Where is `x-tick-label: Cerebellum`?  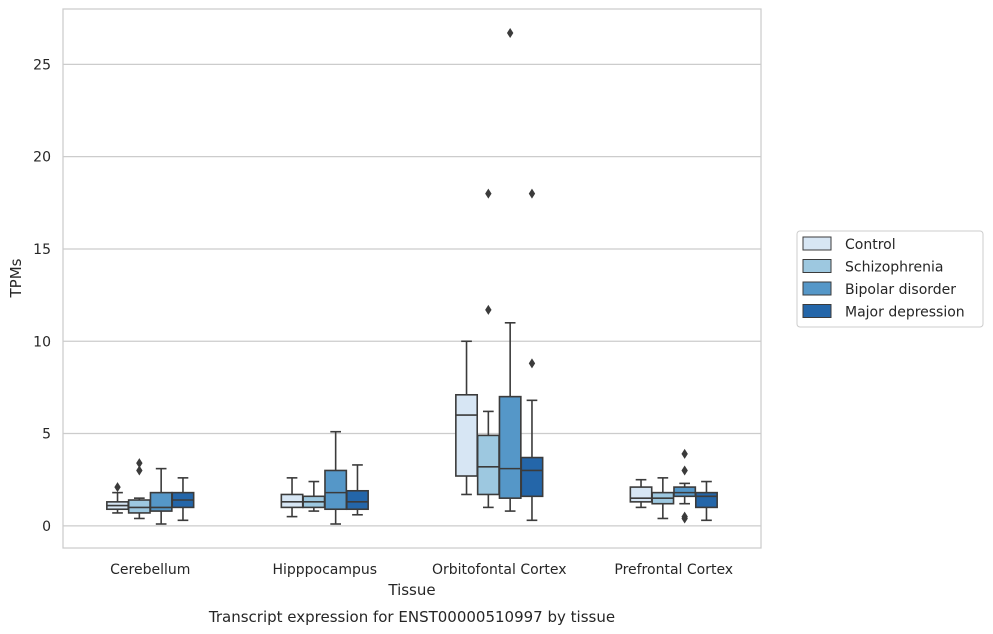
x-tick-label: Cerebellum is located at coordinates (150, 570).